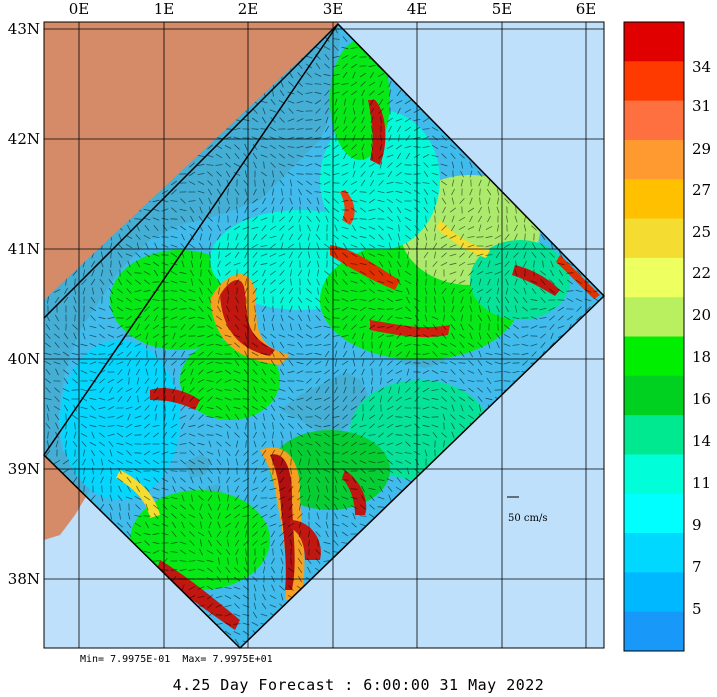 This screenshot has height=697, width=717. What do you see at coordinates (701, 190) in the screenshot?
I see `colorbar-label: 27` at bounding box center [701, 190].